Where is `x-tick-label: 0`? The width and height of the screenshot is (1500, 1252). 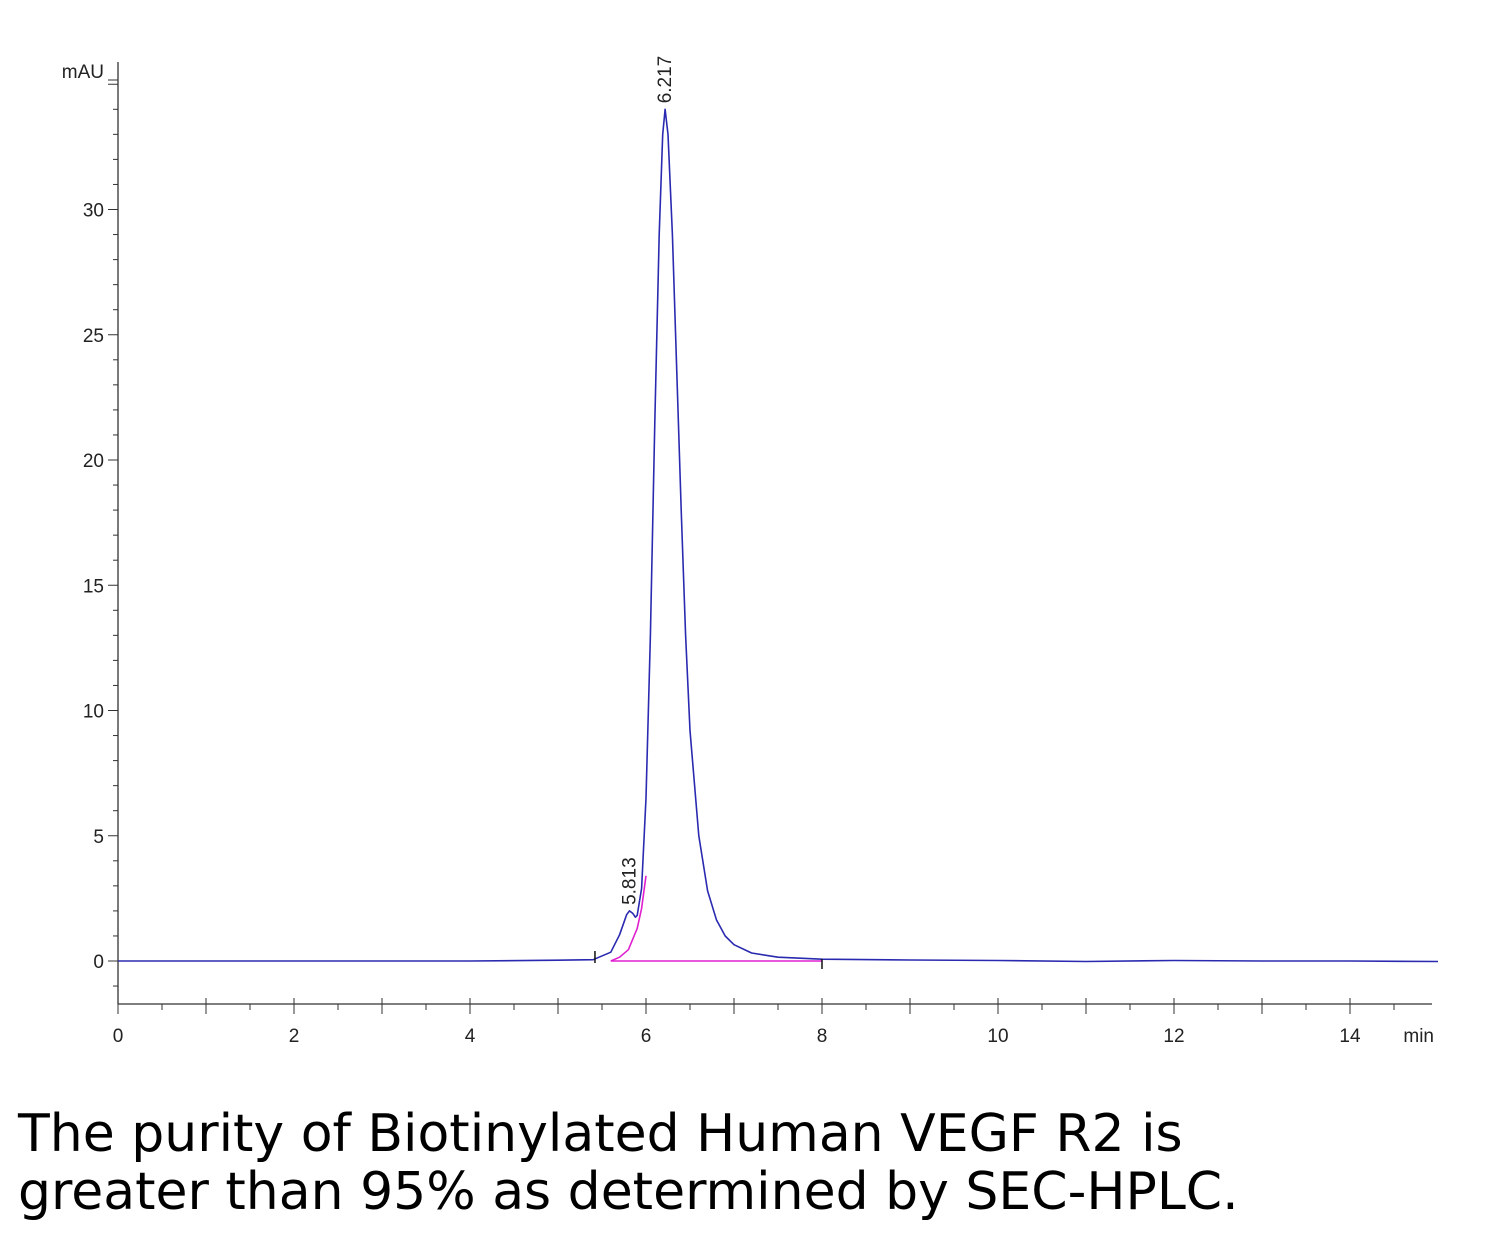
x-tick-label: 0 is located at coordinates (118, 1036).